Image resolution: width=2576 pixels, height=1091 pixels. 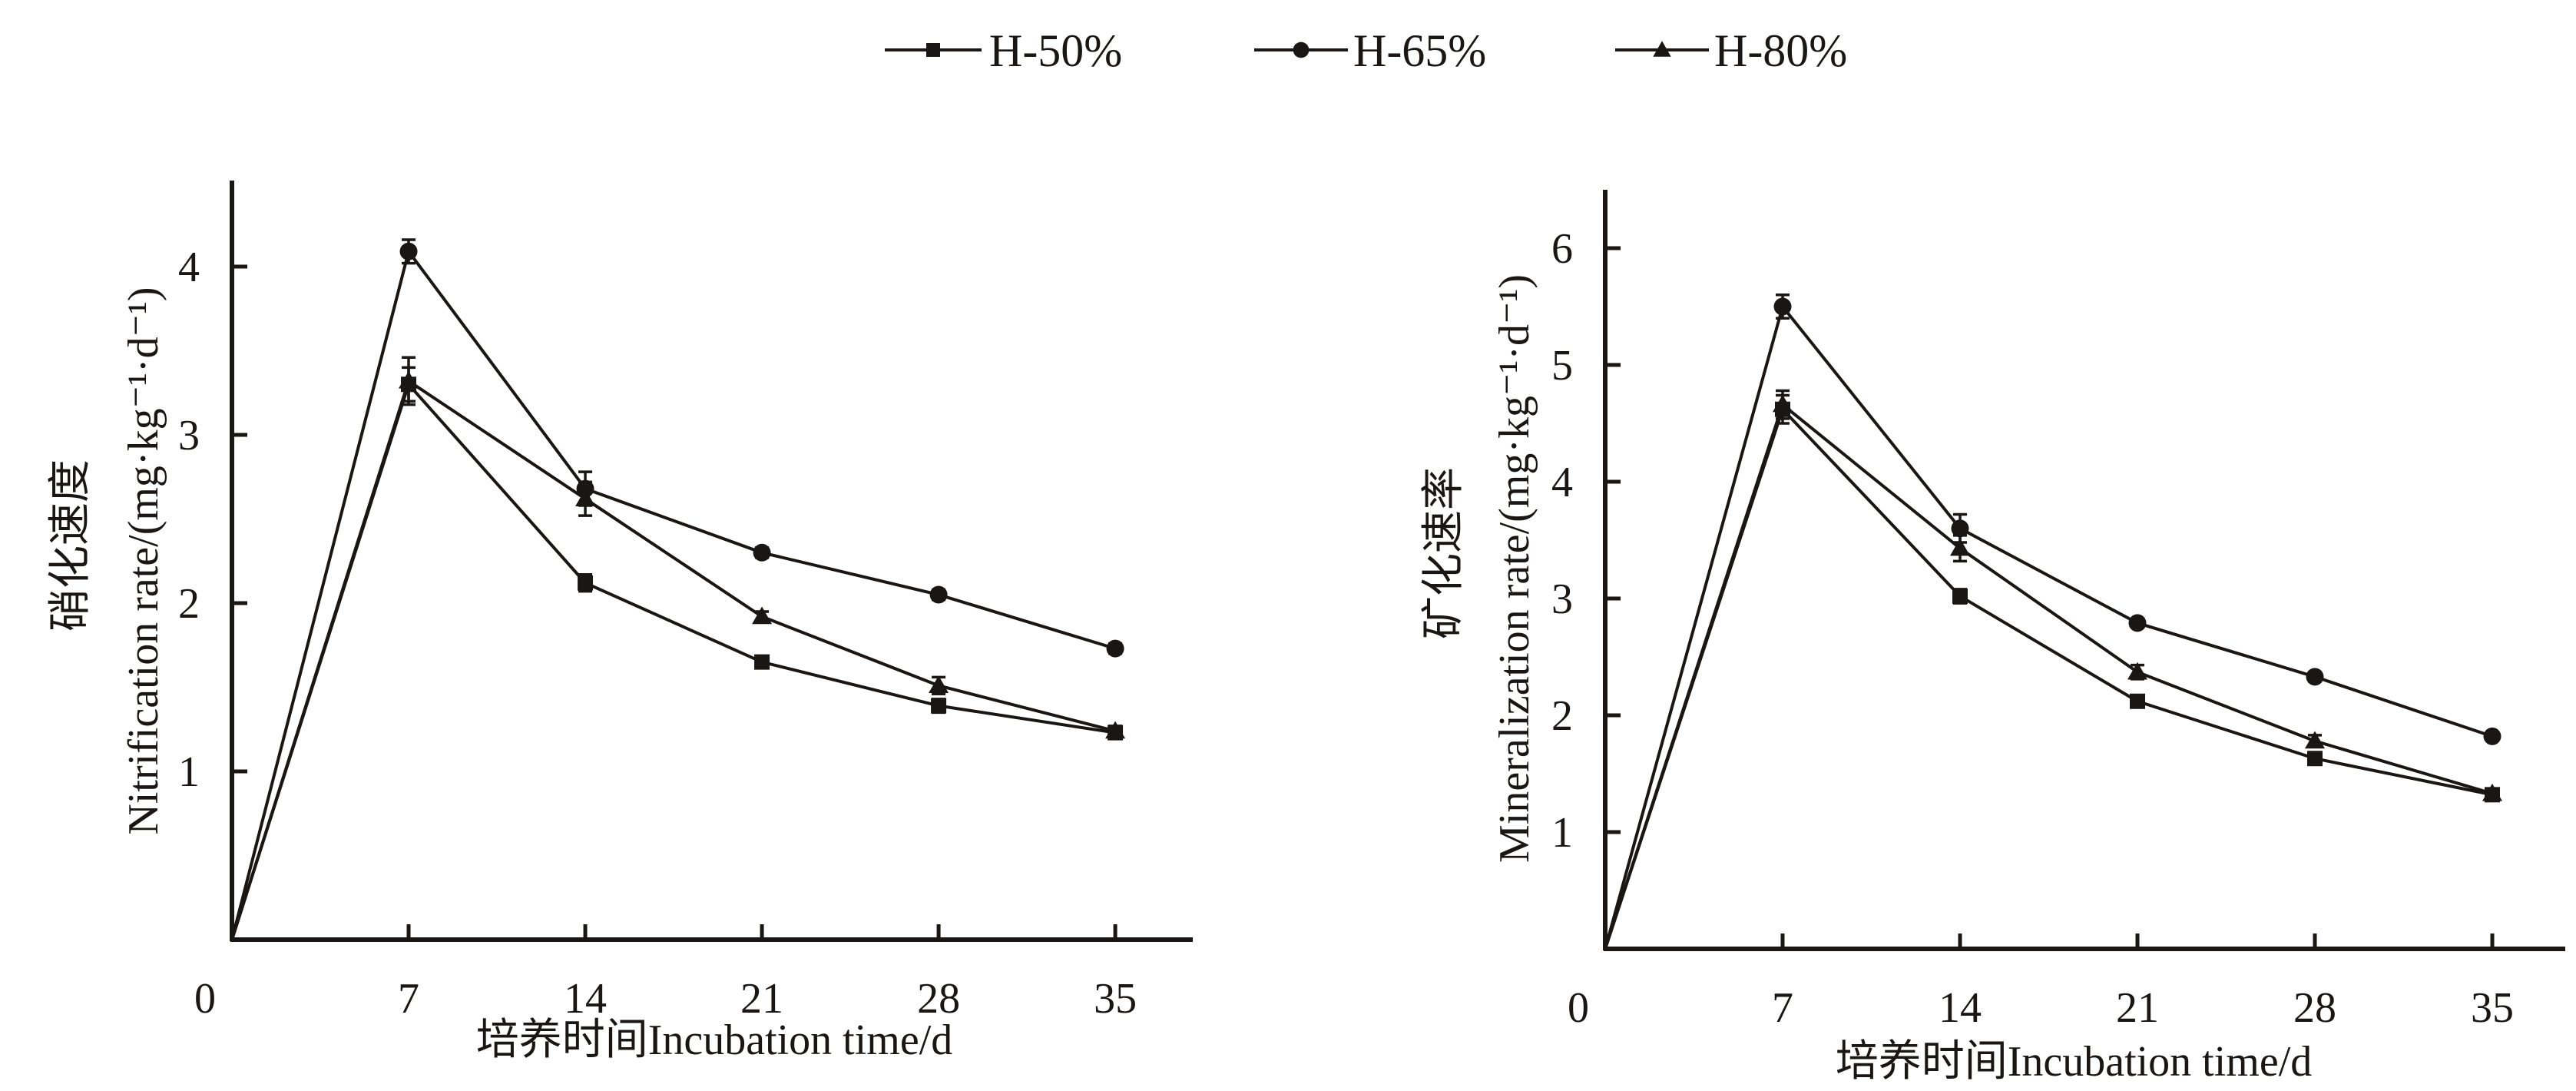 I want to click on legend-item-h-50: H-50%, so click(x=1003, y=50).